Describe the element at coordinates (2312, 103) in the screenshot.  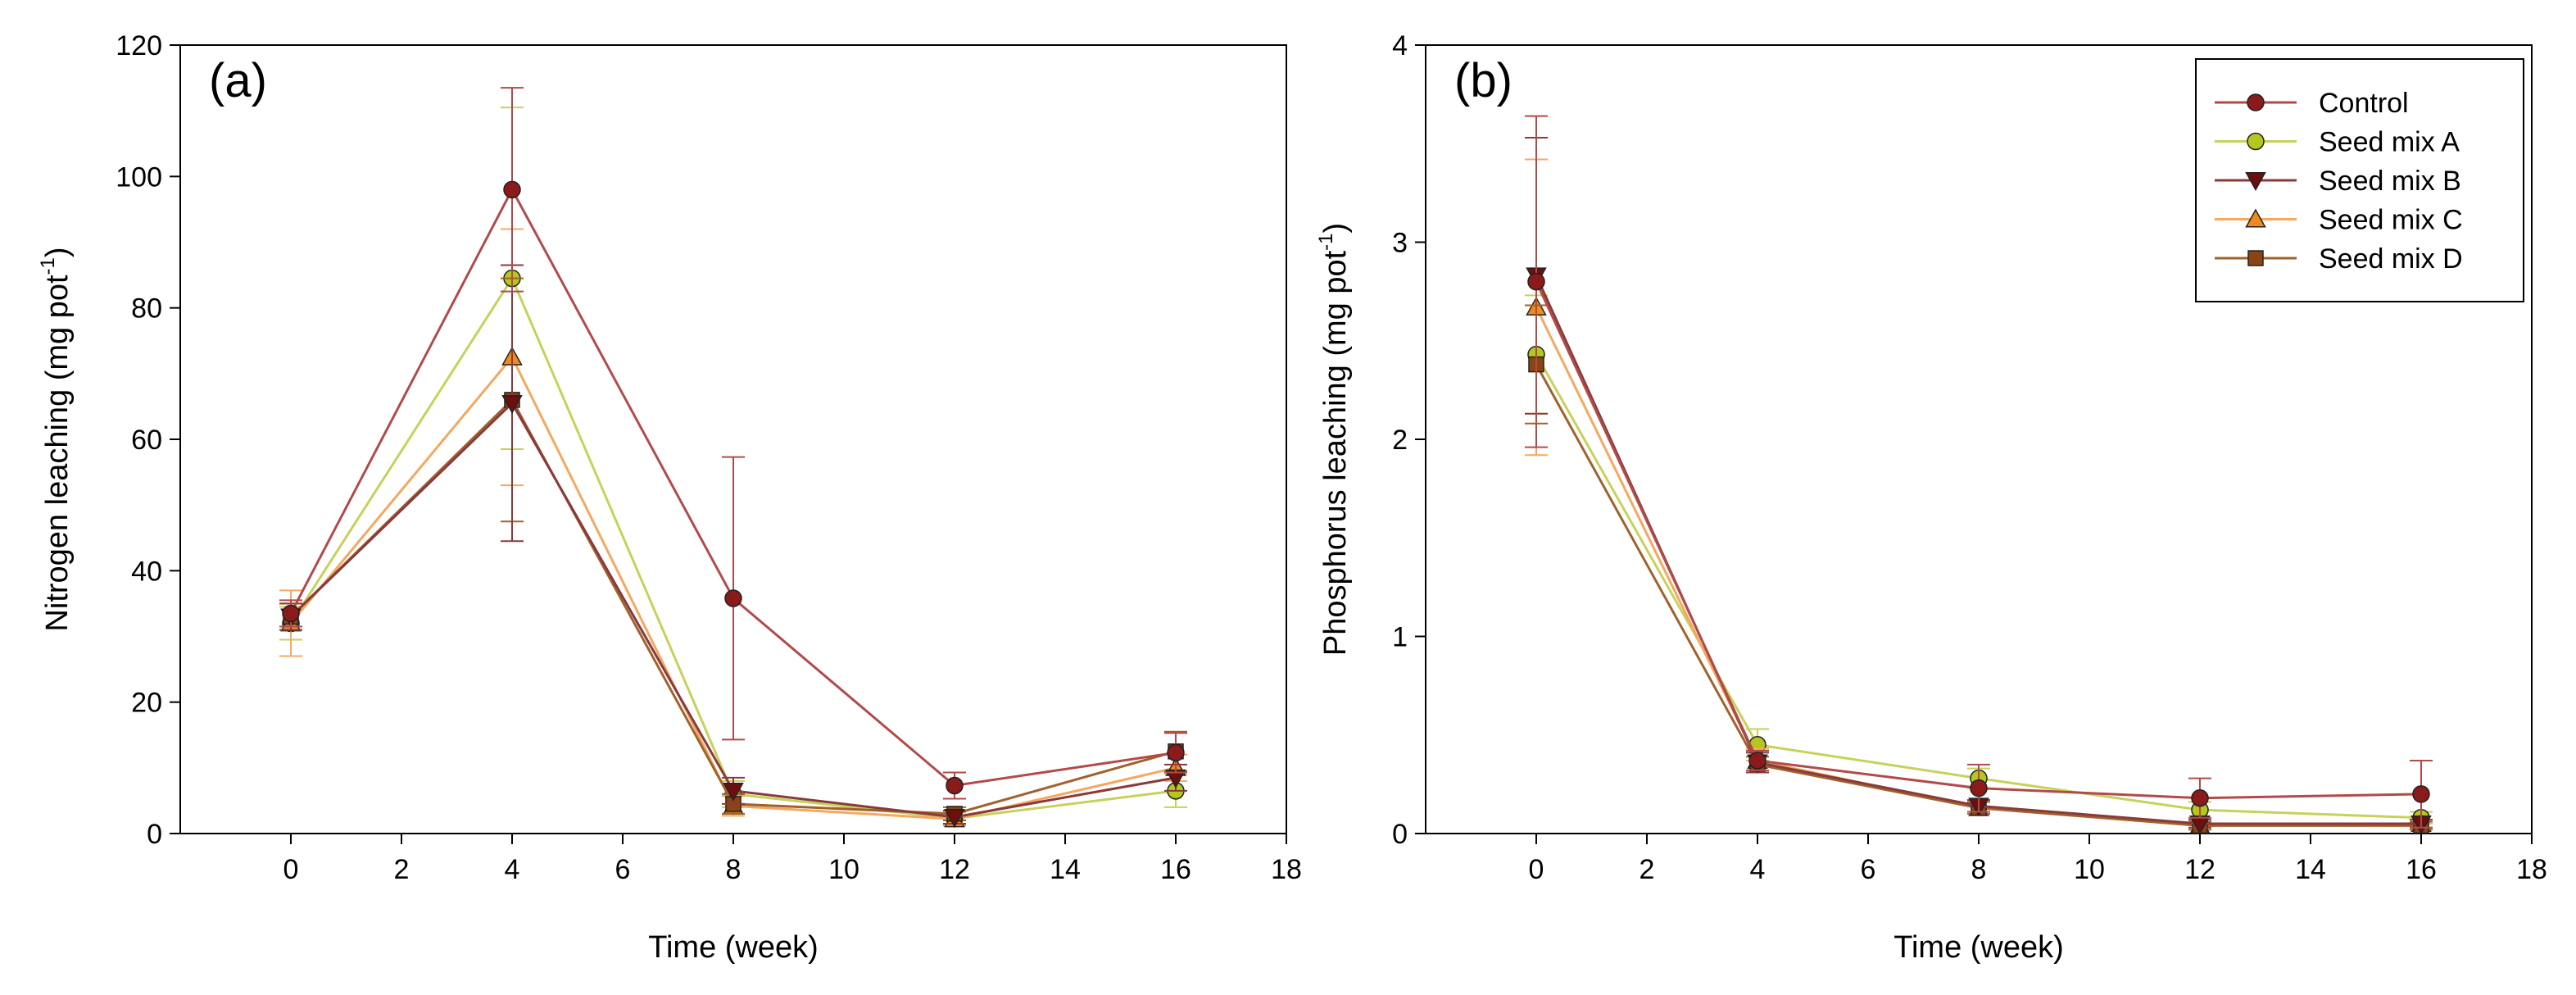
I see `legend-entry-control: Control` at that location.